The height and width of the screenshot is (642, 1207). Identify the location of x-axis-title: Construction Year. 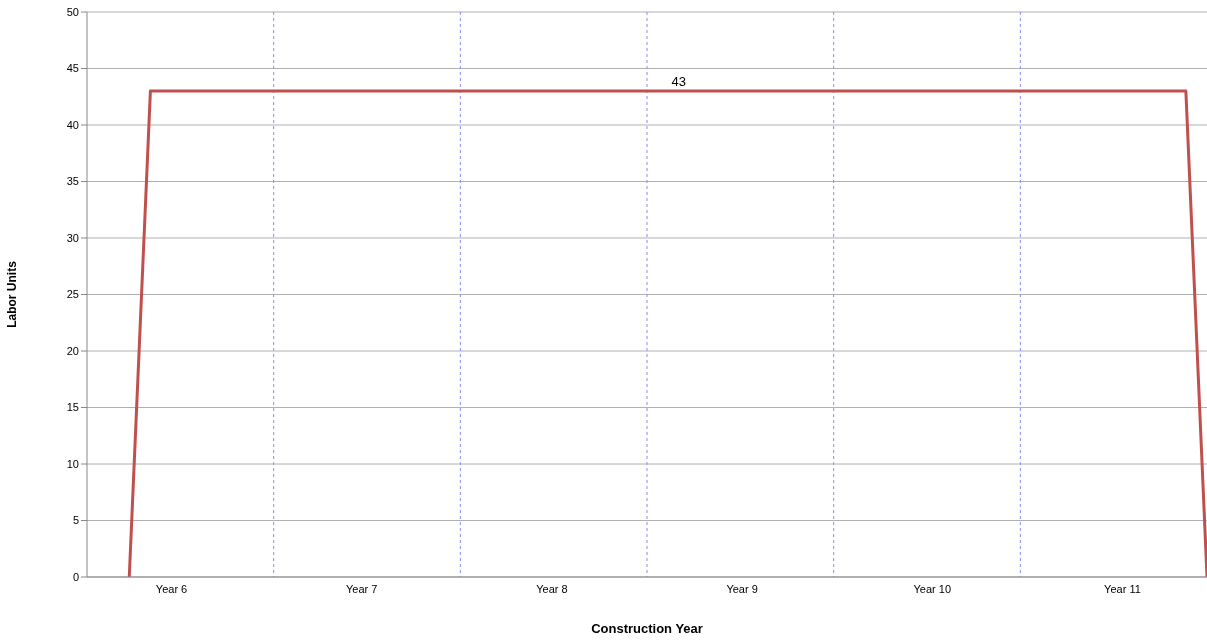
(647, 628).